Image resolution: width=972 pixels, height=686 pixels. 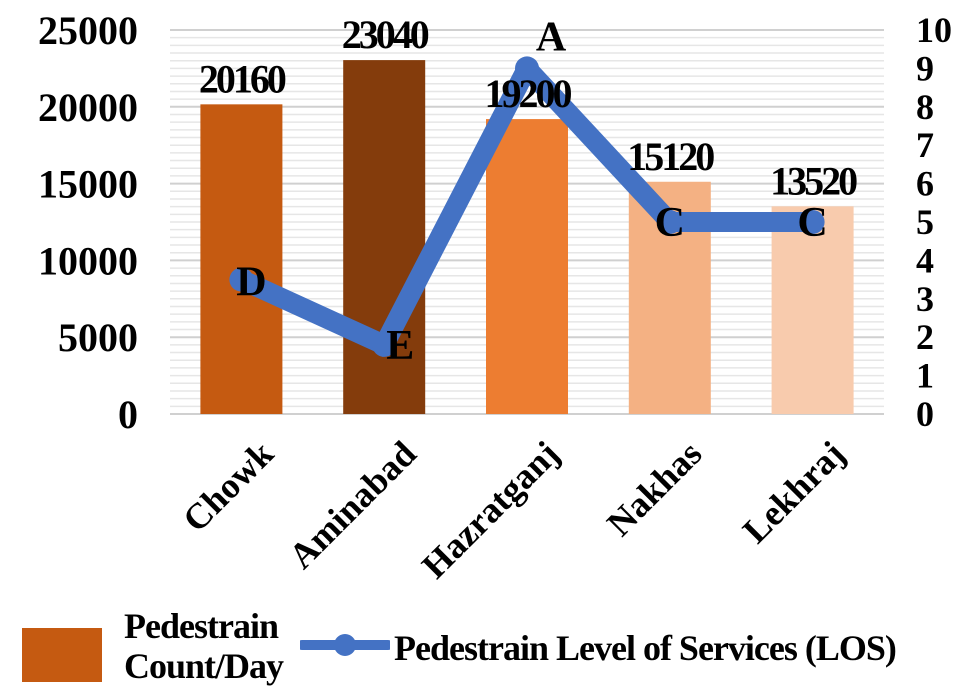 I want to click on legend-label-line: Pedestrain Level of Services (LOS), so click(x=645, y=648).